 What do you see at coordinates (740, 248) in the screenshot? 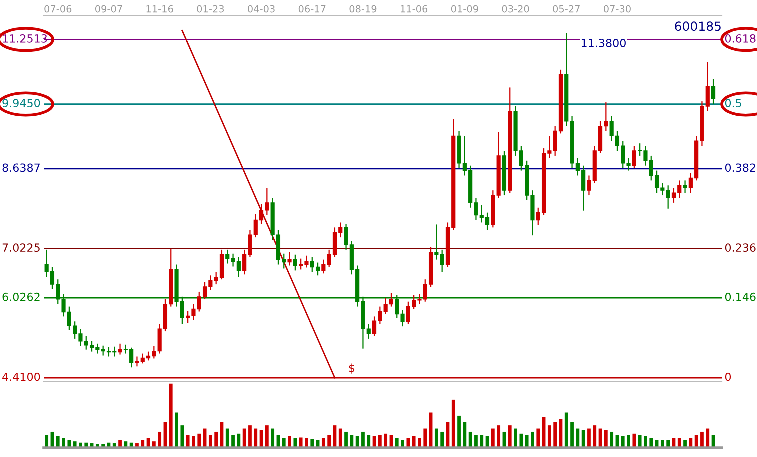
I see `text: 0.236` at bounding box center [740, 248].